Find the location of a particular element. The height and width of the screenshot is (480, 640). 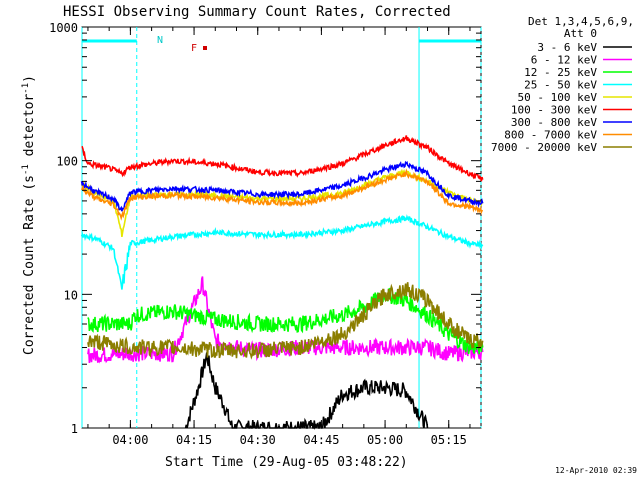

y-axis-label-end: ) is located at coordinates (29, 79).